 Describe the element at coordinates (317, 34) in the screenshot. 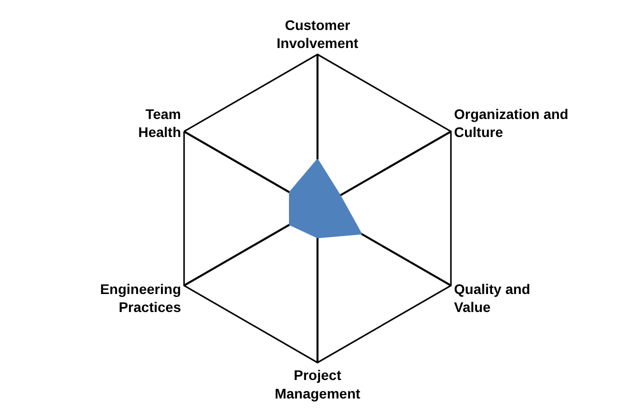

I see `spoke-label: Customer Involvement` at that location.